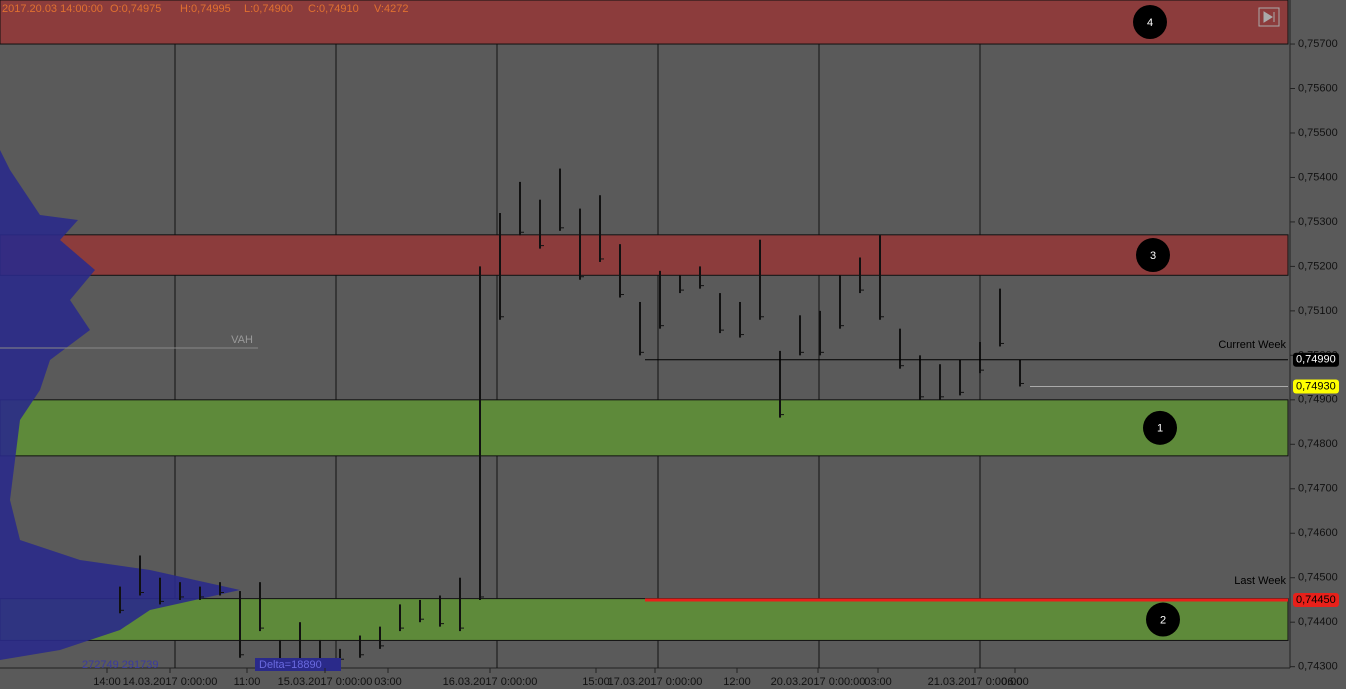  What do you see at coordinates (1318, 489) in the screenshot?
I see `y-tick-label: 0,74700` at bounding box center [1318, 489].